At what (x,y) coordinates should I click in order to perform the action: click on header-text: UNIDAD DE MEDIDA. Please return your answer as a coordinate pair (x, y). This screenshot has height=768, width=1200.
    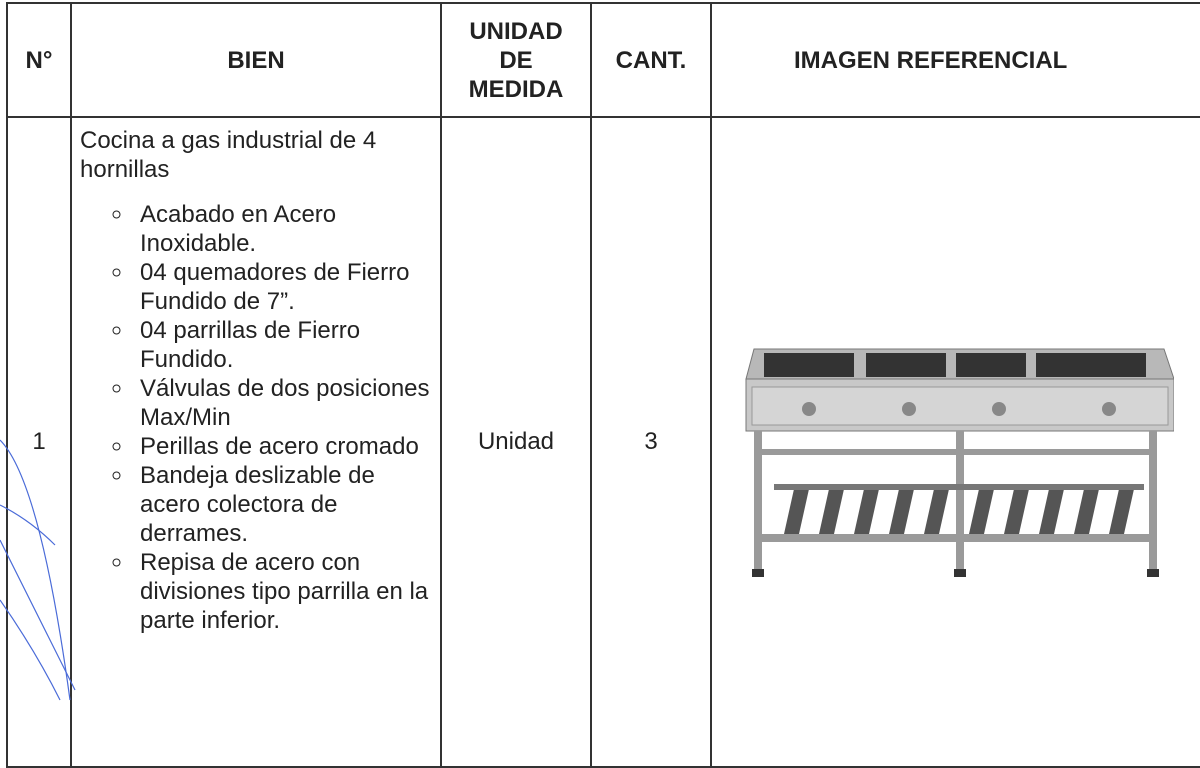
    Looking at the image, I should click on (516, 60).